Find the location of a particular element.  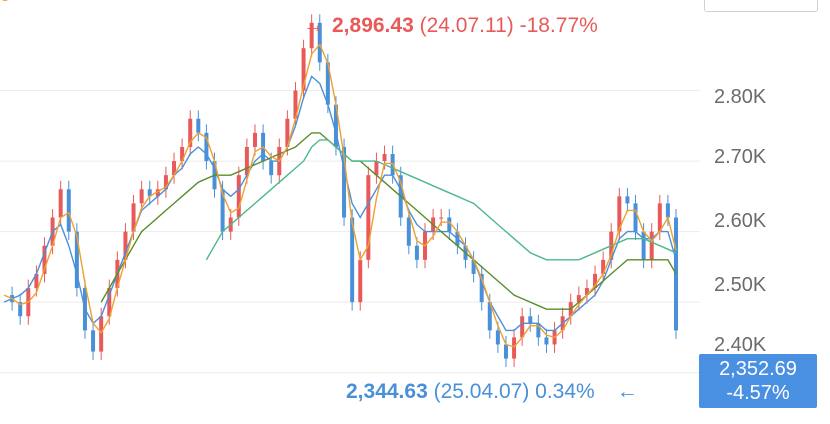

y-tick-label: 2.80K is located at coordinates (740, 97).